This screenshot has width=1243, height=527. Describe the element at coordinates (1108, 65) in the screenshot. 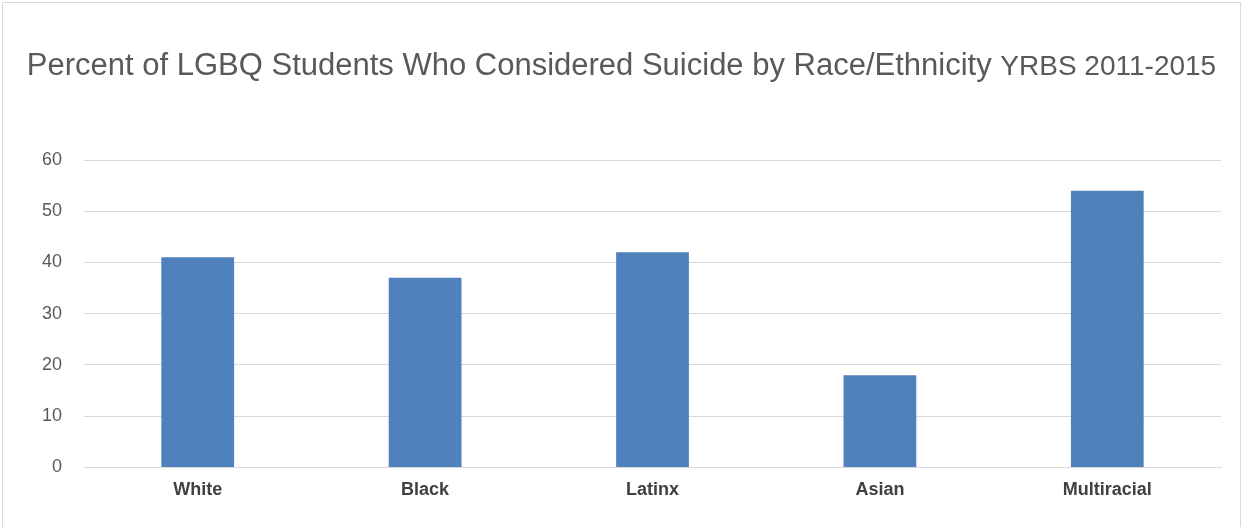

I see `chart-subtitle: YRBS 2011-2015` at that location.